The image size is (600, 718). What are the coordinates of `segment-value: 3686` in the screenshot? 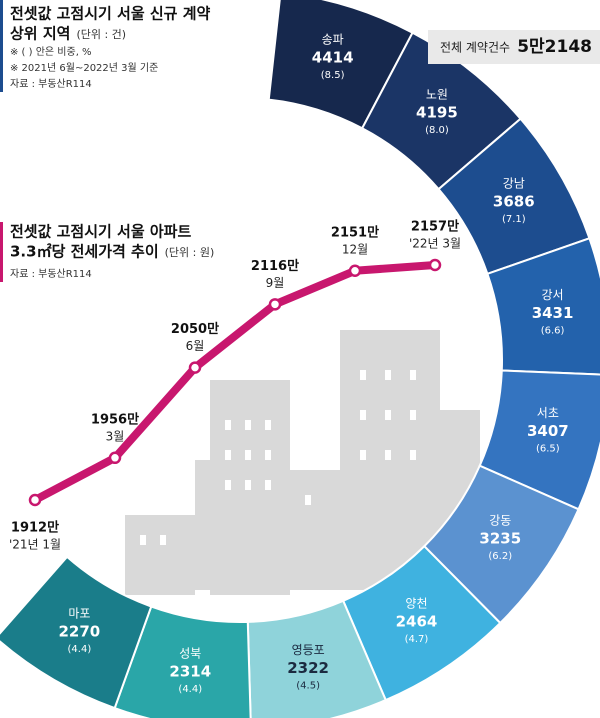 It's located at (514, 202).